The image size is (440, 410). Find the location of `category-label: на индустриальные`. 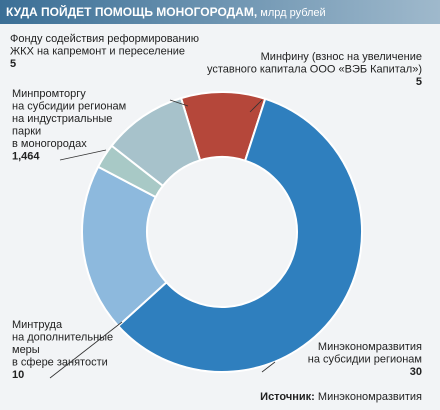

category-label: на индустриальные is located at coordinates (62, 119).